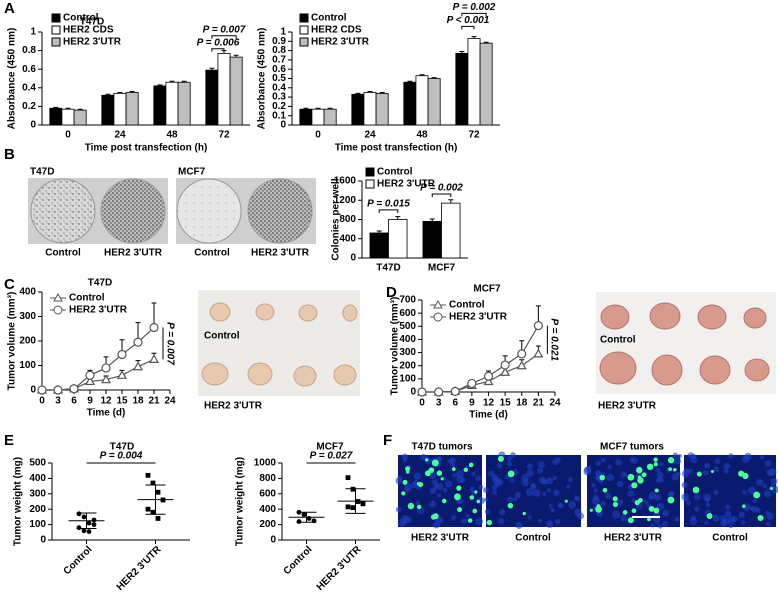 This screenshot has height=611, width=778. I want to click on y-tick-label: 0, so click(353, 258).